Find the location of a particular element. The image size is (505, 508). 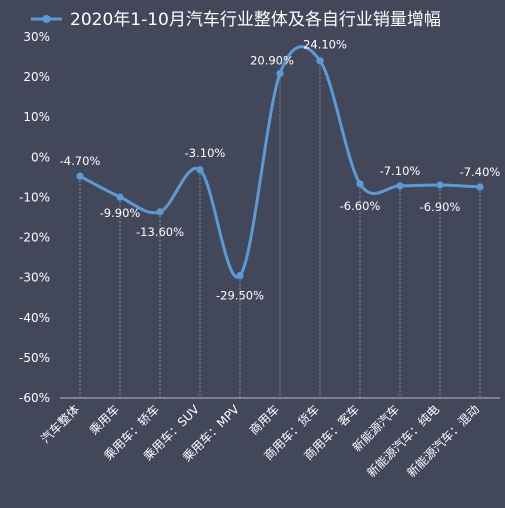

data-label: -6.90% is located at coordinates (440, 207).